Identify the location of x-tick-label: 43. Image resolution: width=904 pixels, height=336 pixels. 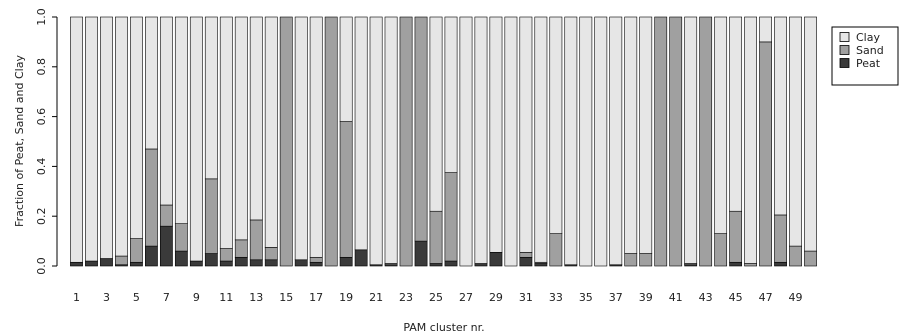
(706, 297).